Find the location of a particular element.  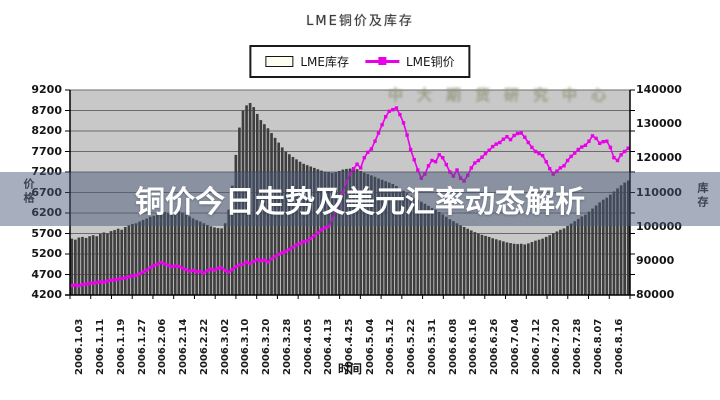

banner-headline: 铜价今日走势及美元汇率动态解析 is located at coordinates (360, 202).